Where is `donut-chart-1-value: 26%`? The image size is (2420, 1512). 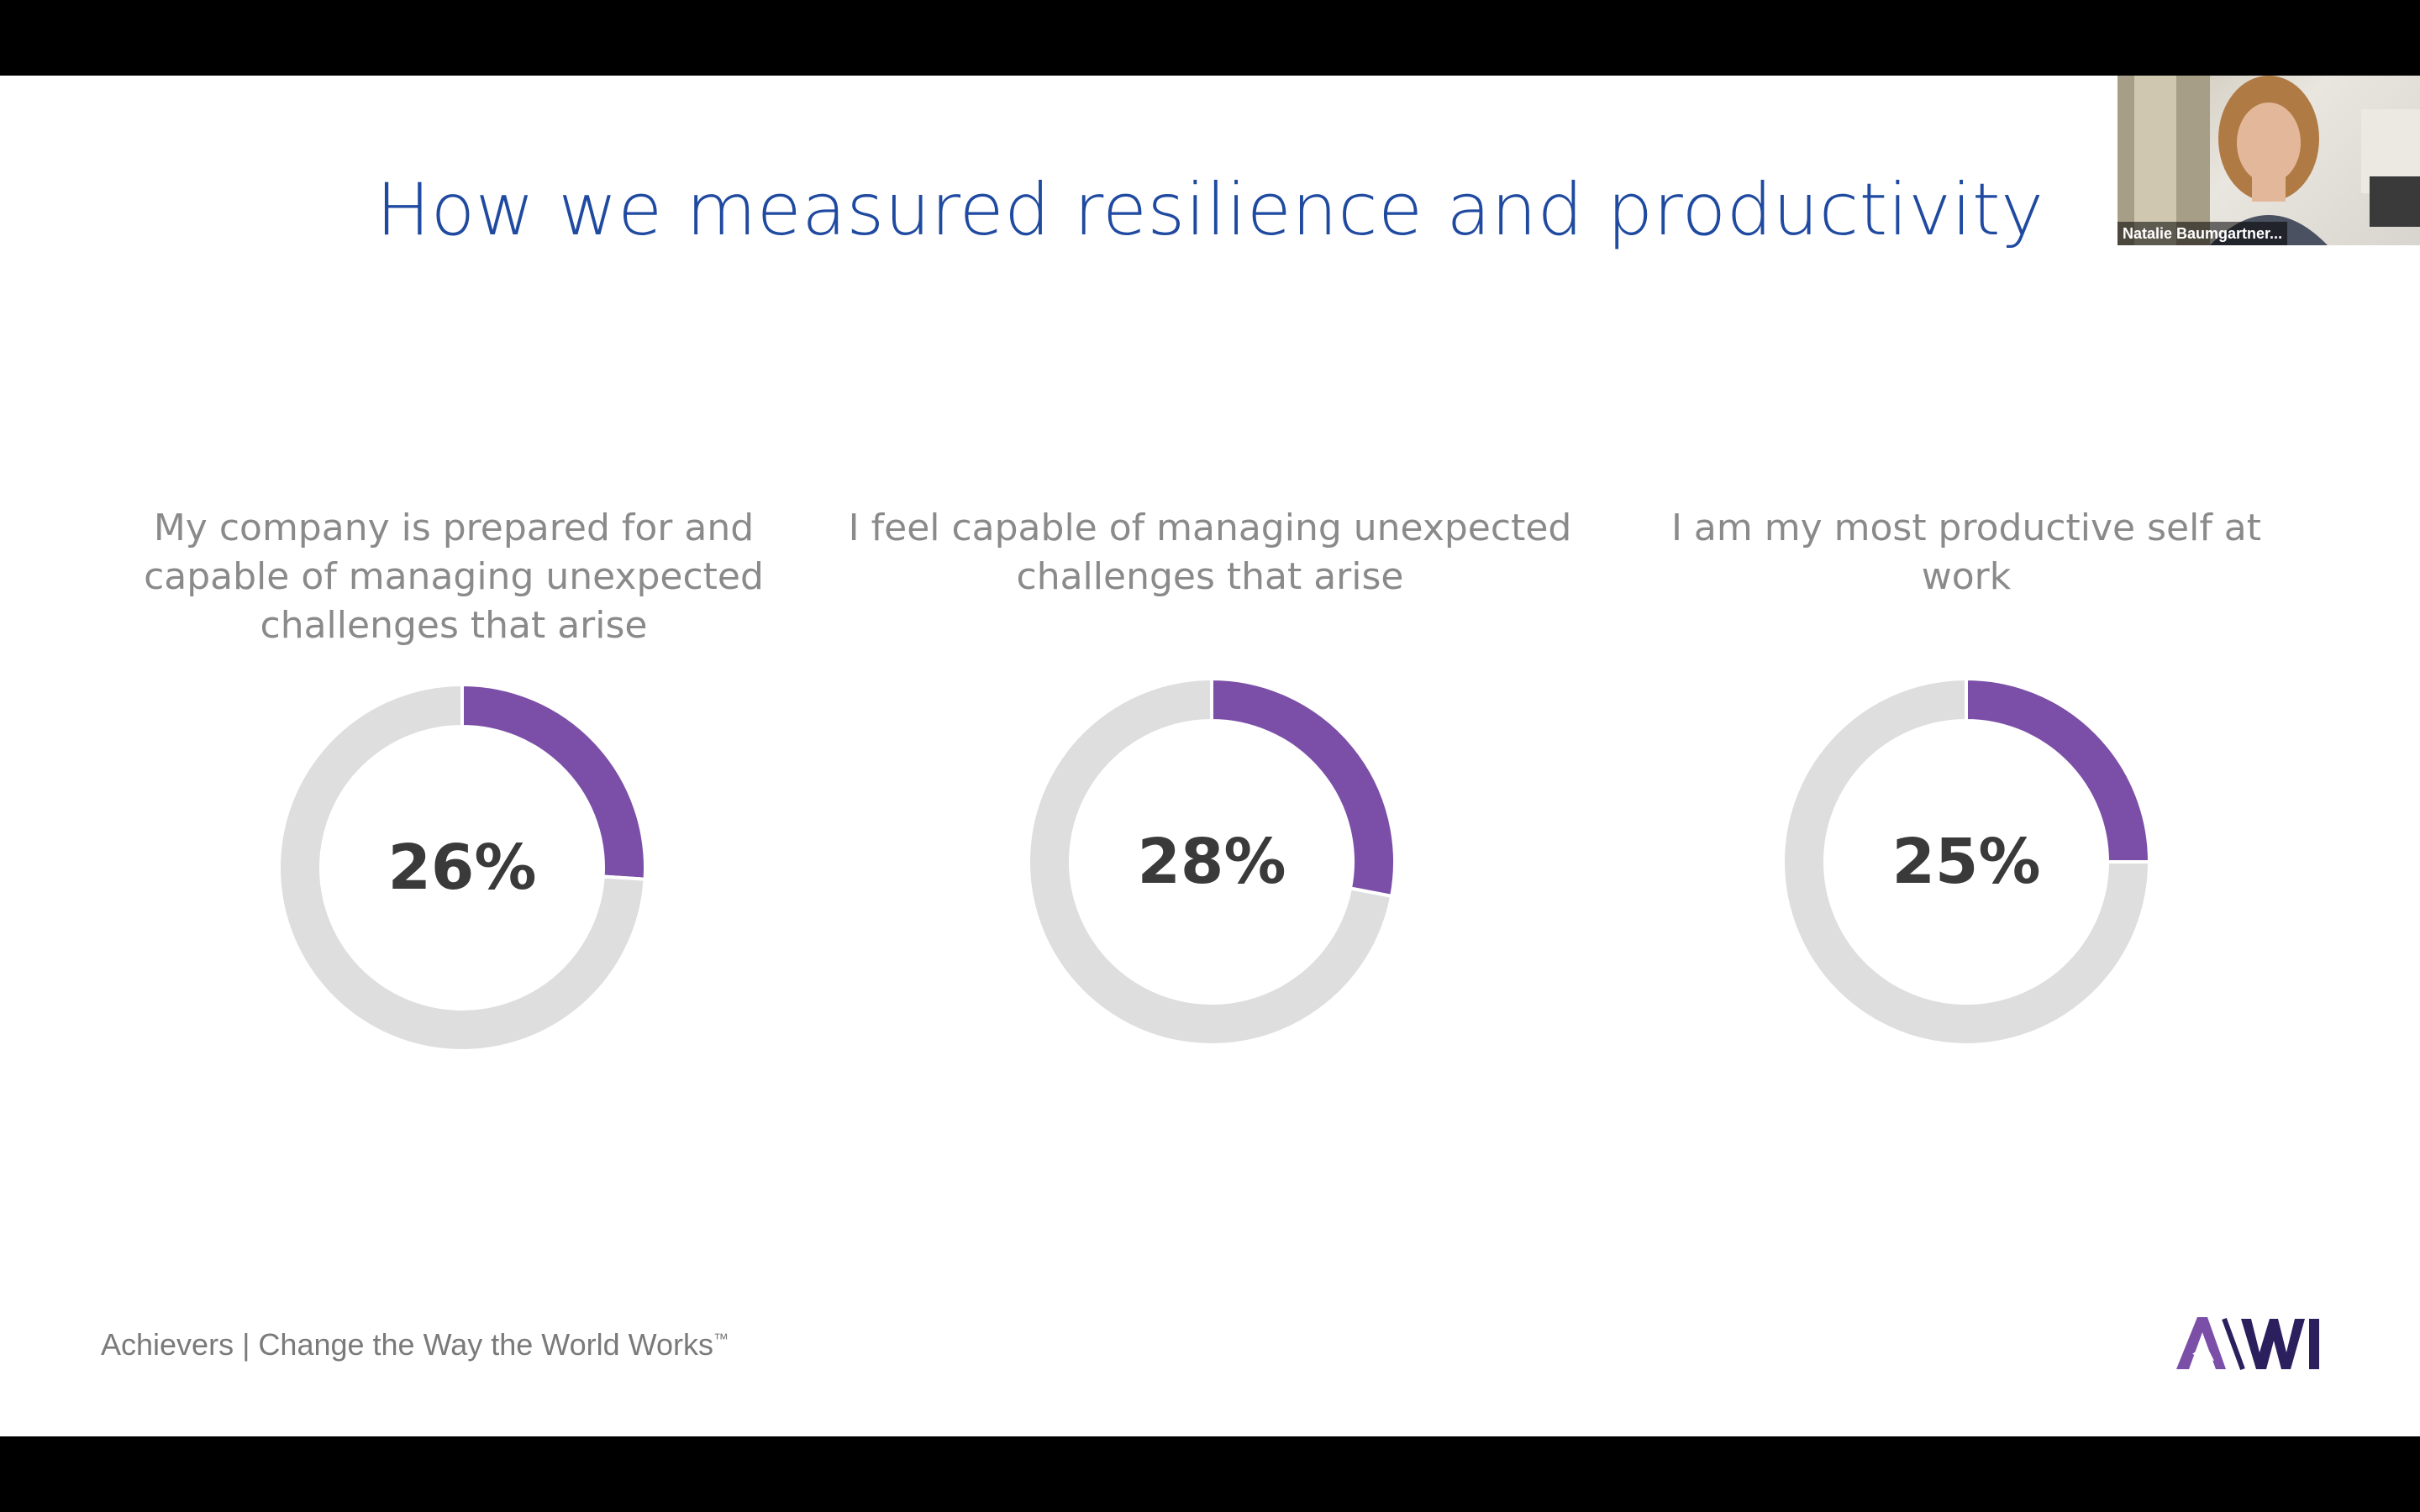
donut-chart-1-value: 26% is located at coordinates (462, 868).